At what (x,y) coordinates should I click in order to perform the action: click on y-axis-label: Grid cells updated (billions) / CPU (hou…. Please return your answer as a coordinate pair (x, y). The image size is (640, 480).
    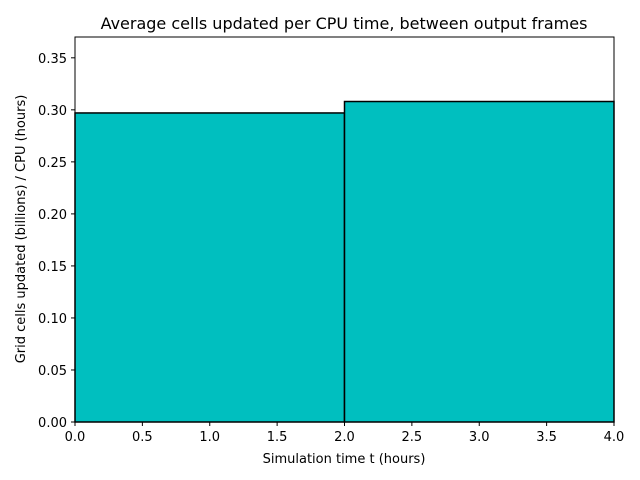
    Looking at the image, I should click on (21, 229).